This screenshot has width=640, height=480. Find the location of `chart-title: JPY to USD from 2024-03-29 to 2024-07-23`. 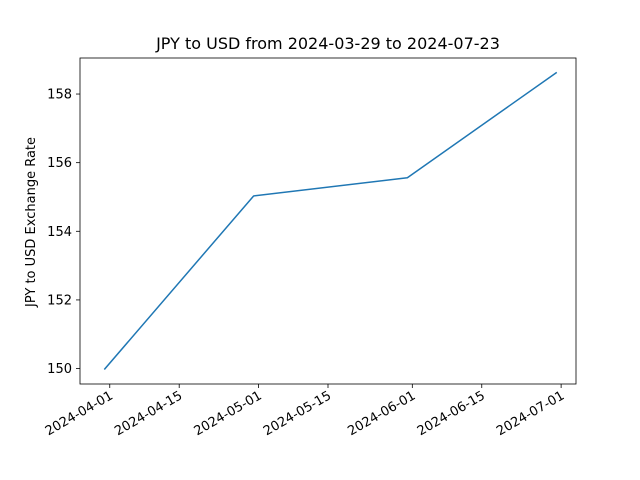

chart-title: JPY to USD from 2024-03-29 to 2024-07-23 is located at coordinates (327, 43).